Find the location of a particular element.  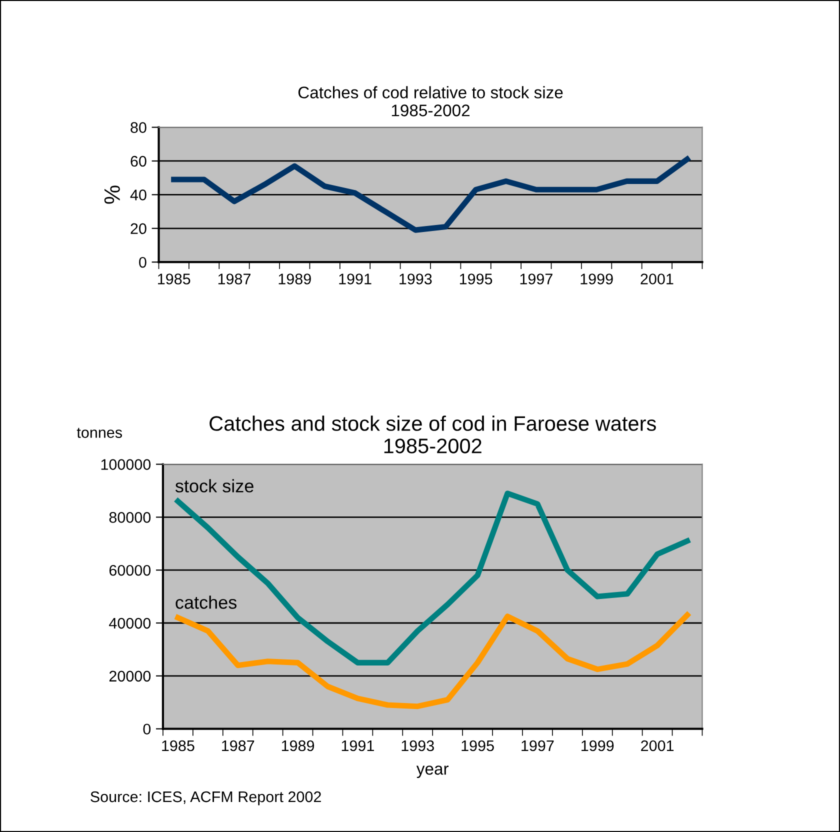

y-tick-label: 20000 is located at coordinates (130, 676).